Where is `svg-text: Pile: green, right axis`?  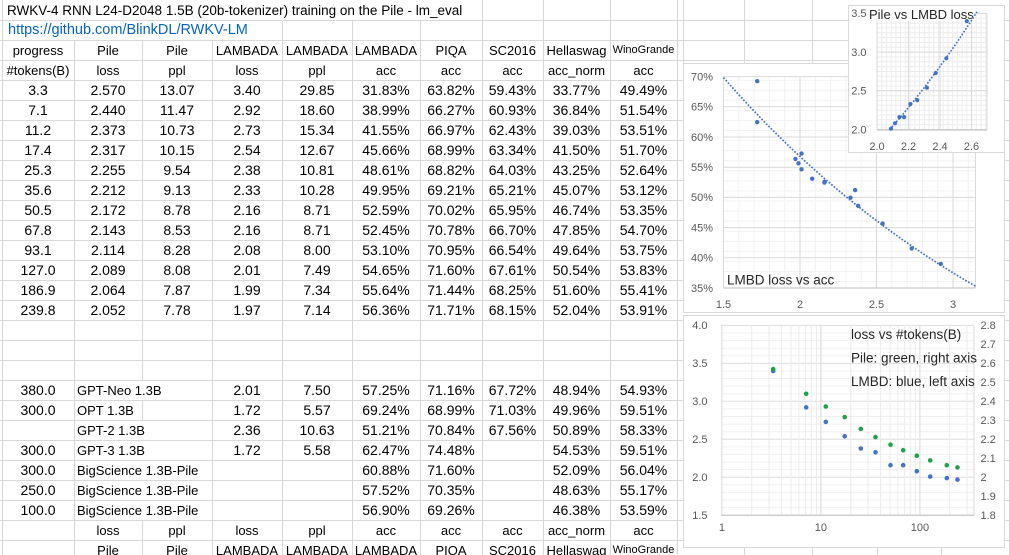
svg-text: Pile: green, right axis is located at coordinates (914, 358).